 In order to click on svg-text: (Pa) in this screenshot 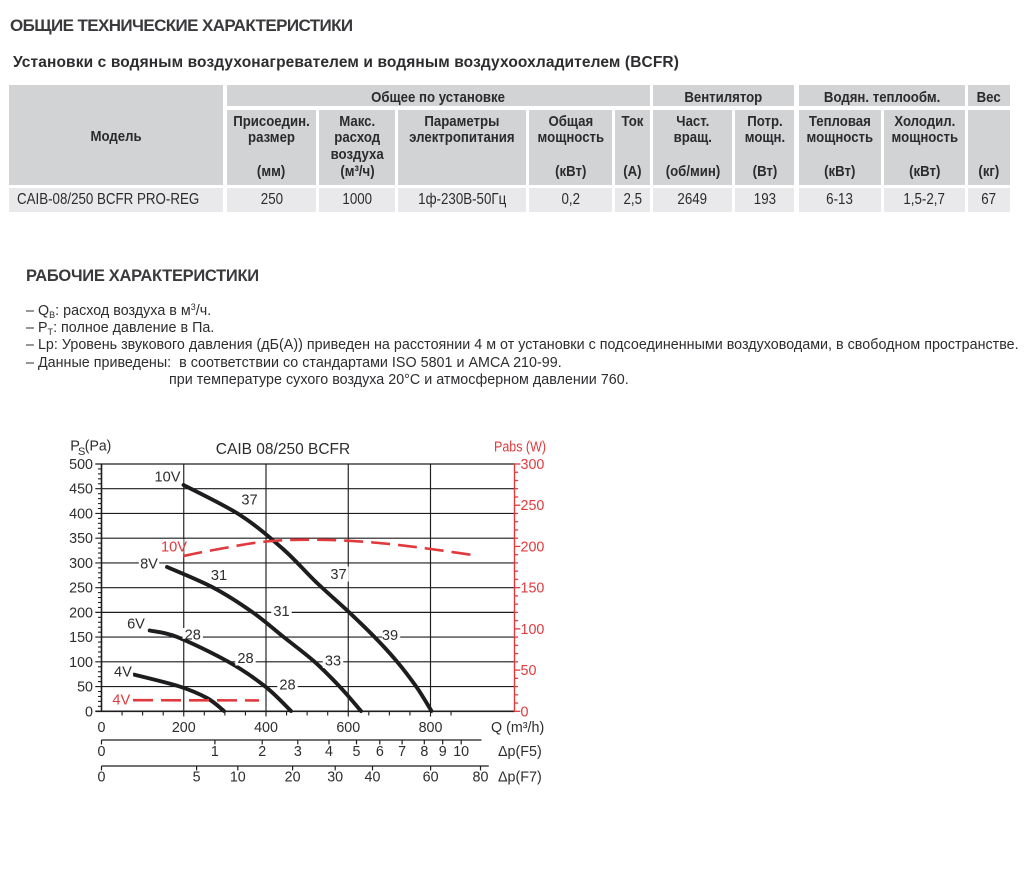, I will do `click(98, 447)`.